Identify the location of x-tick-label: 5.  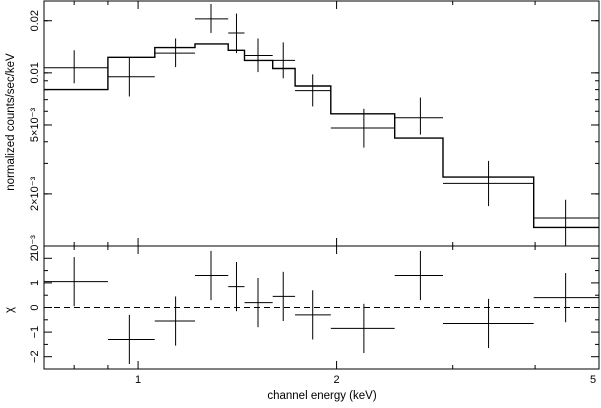
(593, 380).